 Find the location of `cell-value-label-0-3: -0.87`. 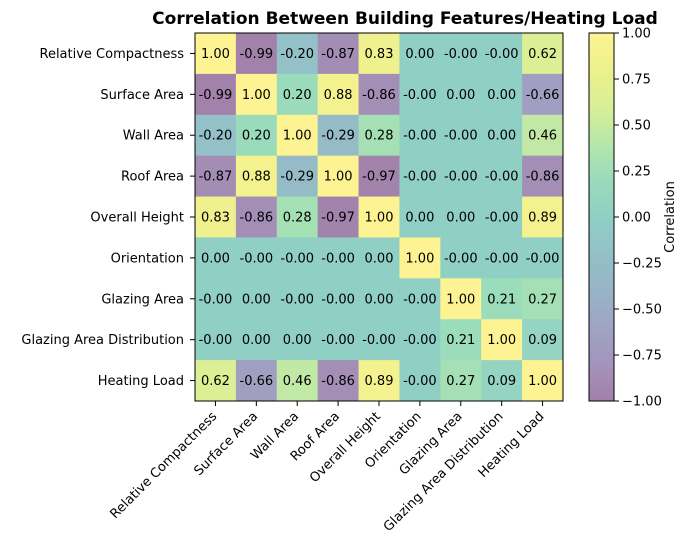

cell-value-label-0-3: -0.87 is located at coordinates (338, 54).